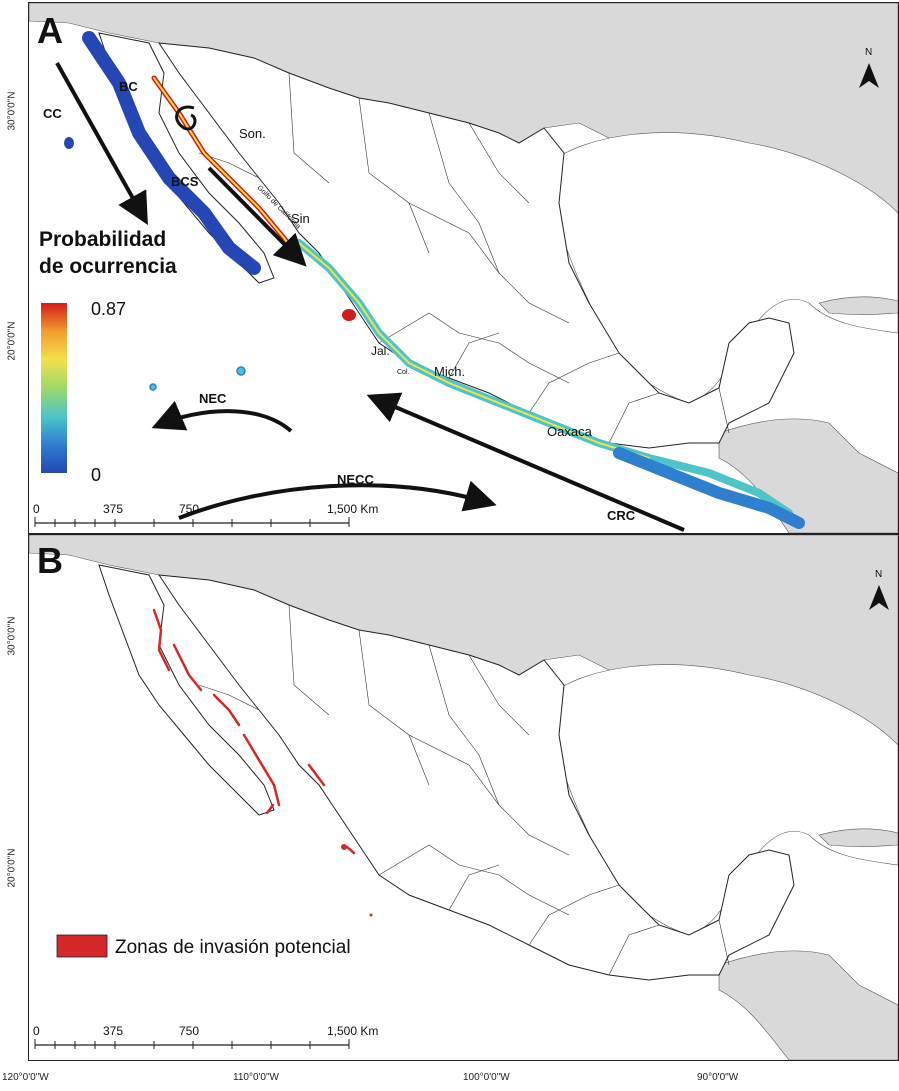  I want to click on lon-label: 100°0'0"W, so click(486, 1077).